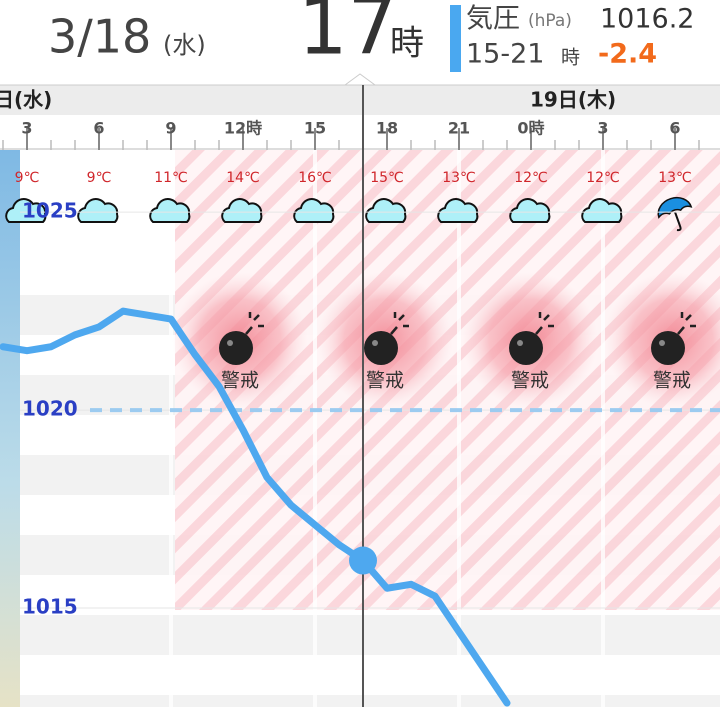  What do you see at coordinates (26, 100) in the screenshot?
I see `date-label: 日(水)` at bounding box center [26, 100].